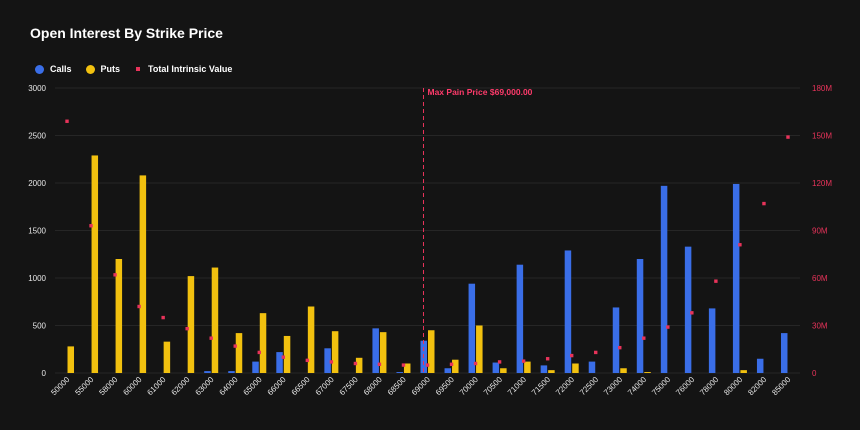 This screenshot has height=430, width=860. Describe the element at coordinates (820, 231) in the screenshot. I see `y-right-tick-label: 90M` at that location.